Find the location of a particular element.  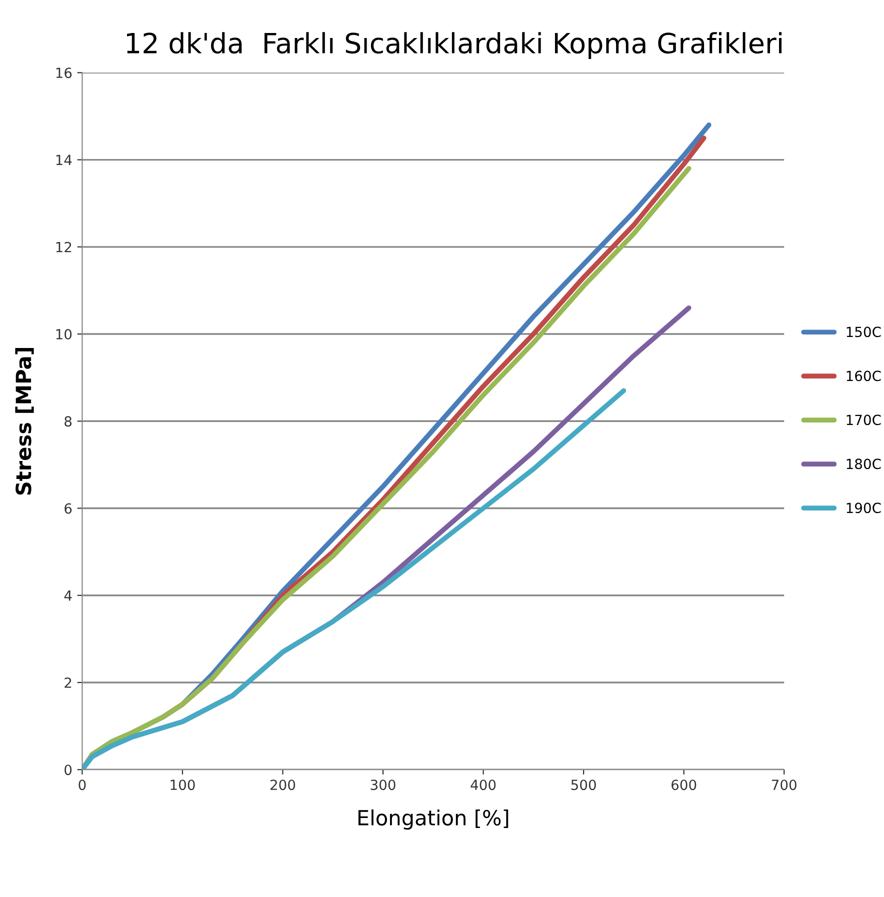

x-tick-label: 400 is located at coordinates (483, 785).